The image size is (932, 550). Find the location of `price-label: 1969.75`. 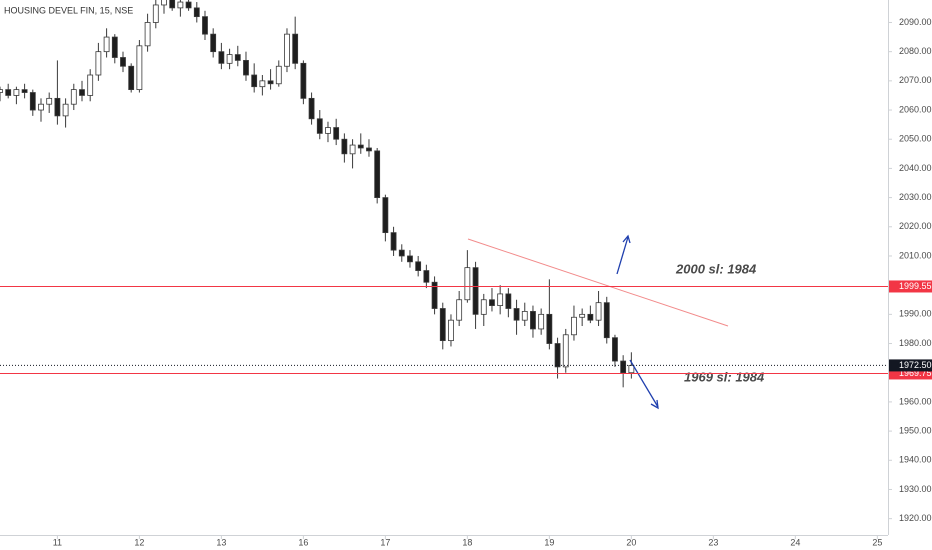

price-label: 1969.75 is located at coordinates (915, 373).